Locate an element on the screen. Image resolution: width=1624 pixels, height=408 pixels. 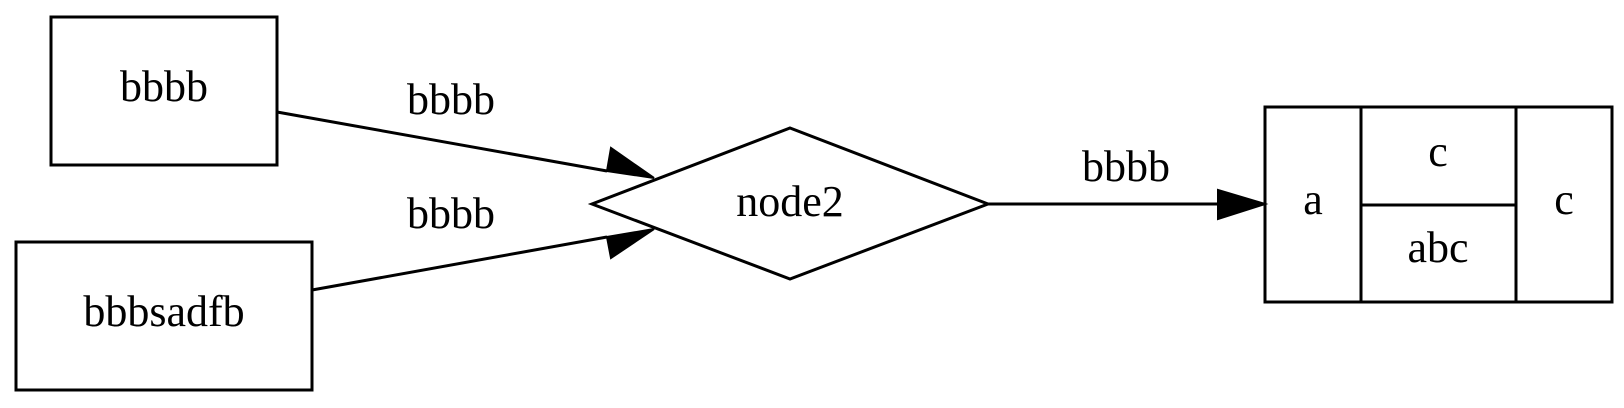
node-bbbsadfb-label: bbbsadfb is located at coordinates (163, 311).